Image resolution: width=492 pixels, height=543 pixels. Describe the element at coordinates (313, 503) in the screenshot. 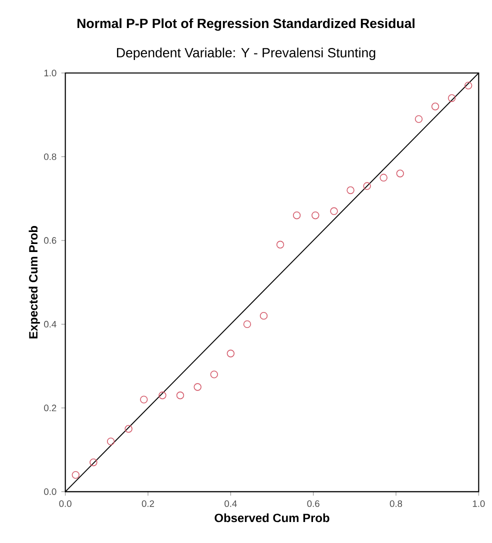

I see `x-tick-label: 0.6` at that location.